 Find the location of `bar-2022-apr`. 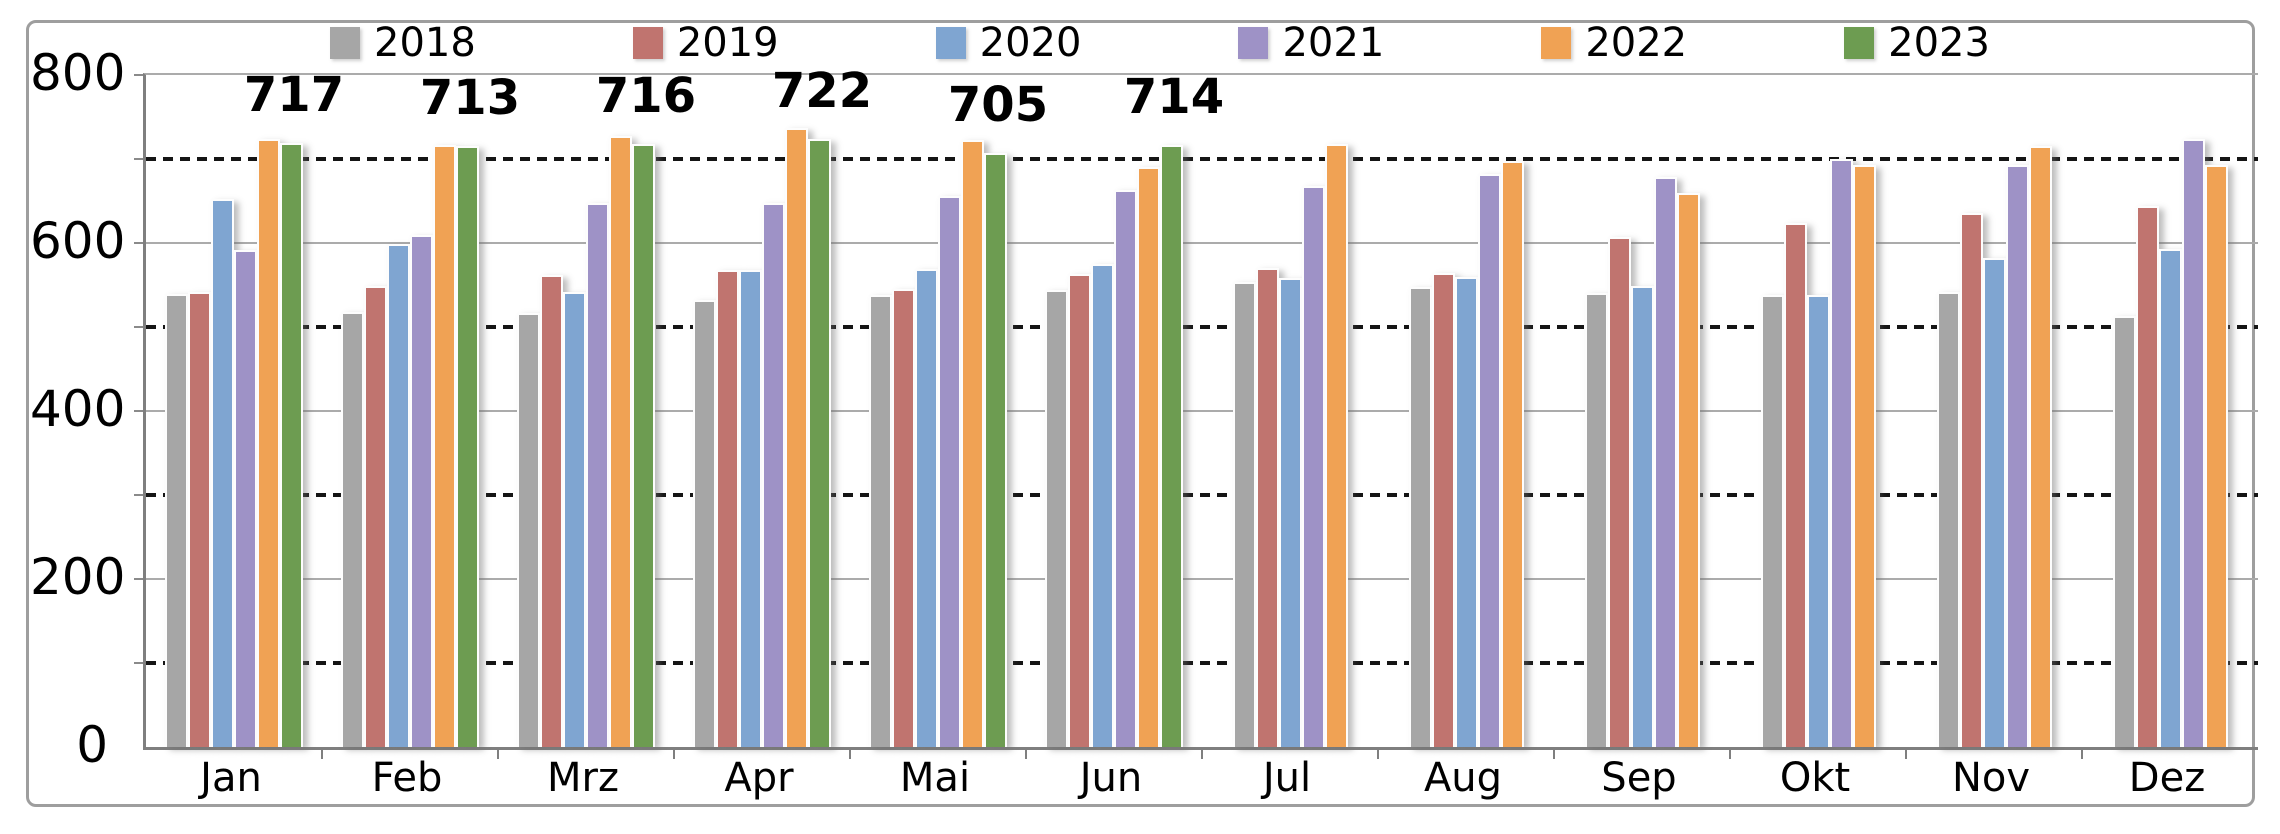

bar-2022-apr is located at coordinates (796, 437).